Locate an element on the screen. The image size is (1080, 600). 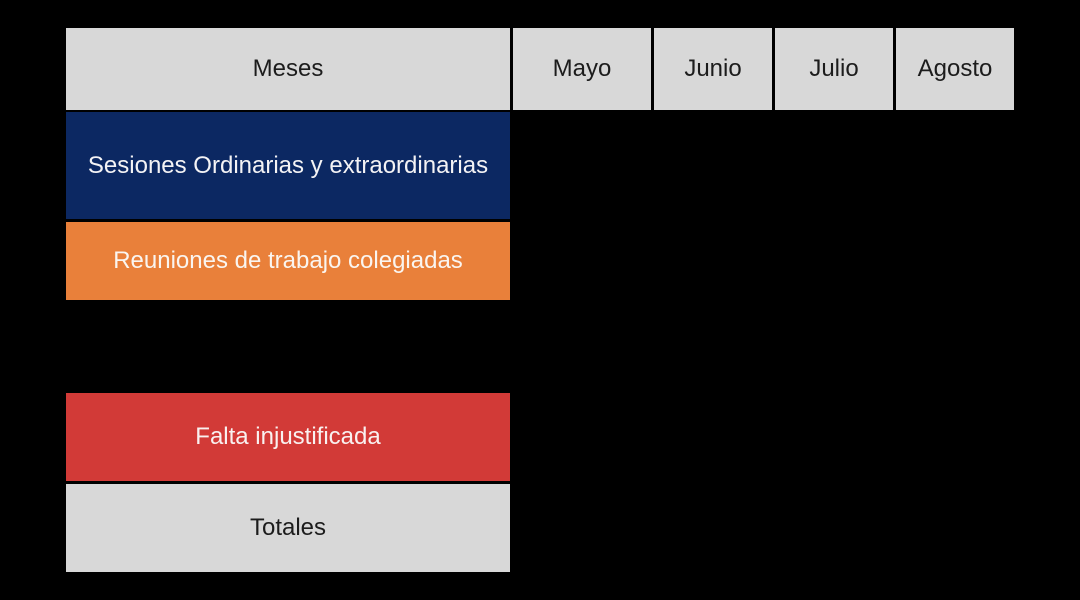
header-cell-junio: Junio is located at coordinates (713, 69).